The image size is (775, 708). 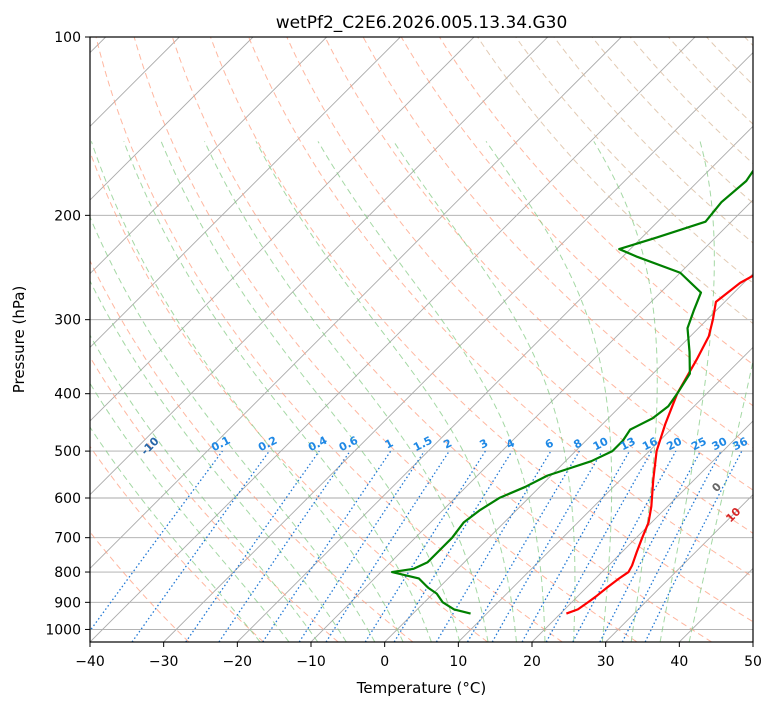 I want to click on mixing-ratio-label: 13, so click(x=628, y=444).